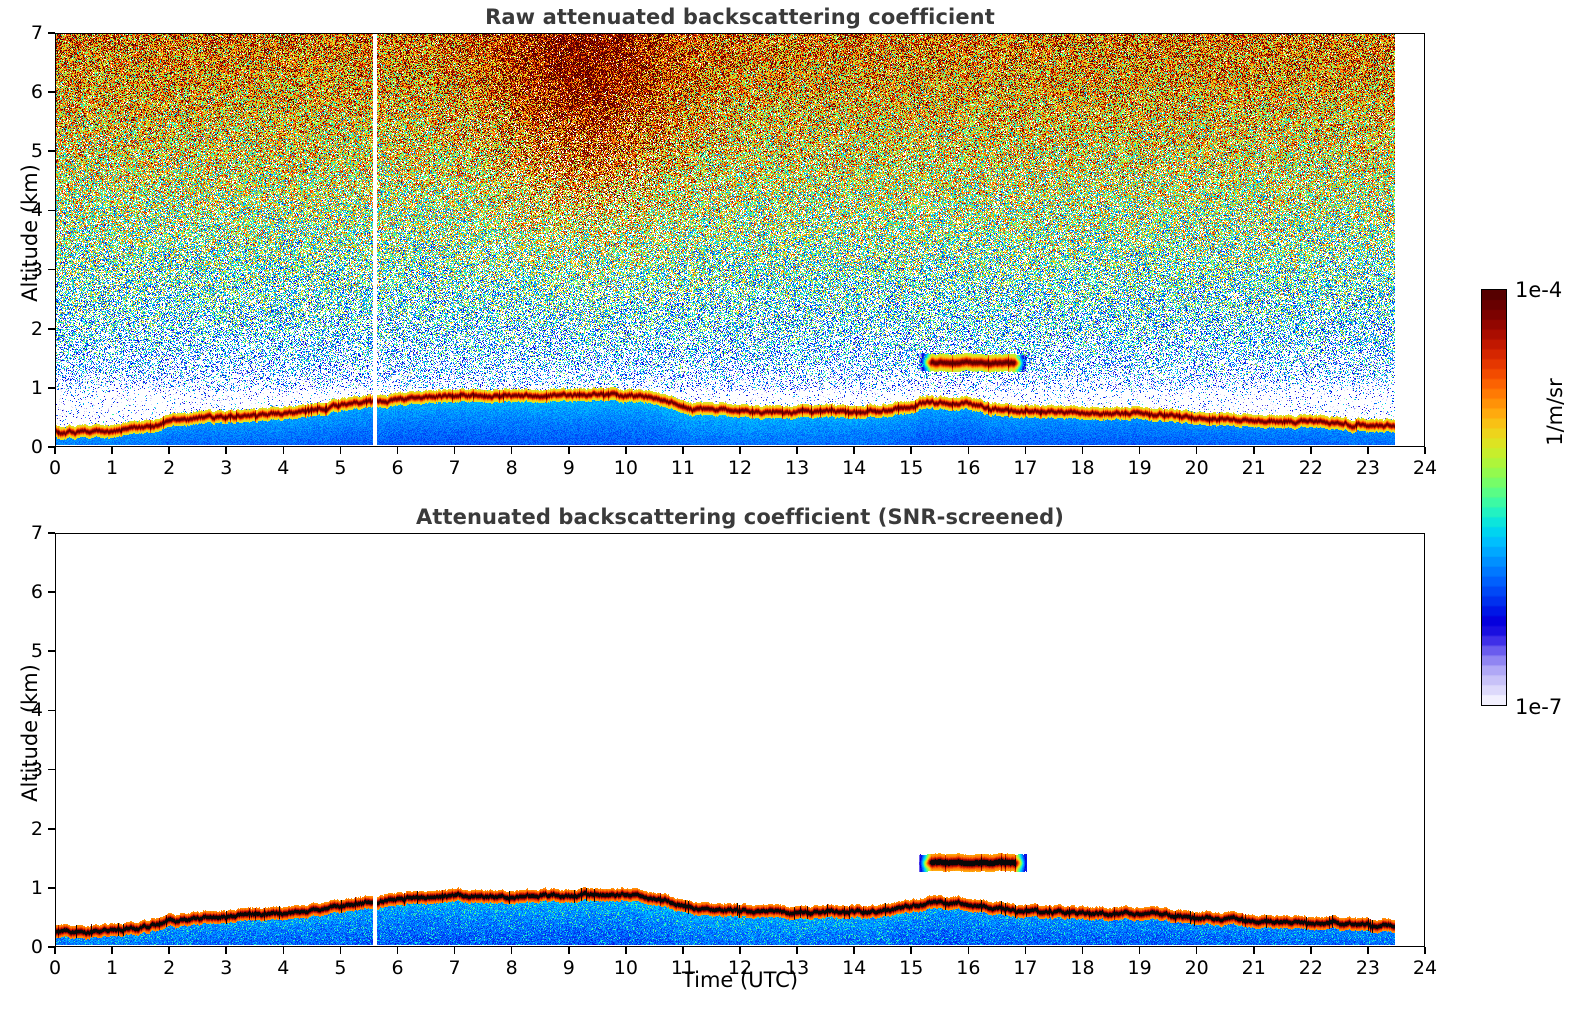 This screenshot has height=1020, width=1595. What do you see at coordinates (397, 968) in the screenshot?
I see `x-tick-label: 6` at bounding box center [397, 968].